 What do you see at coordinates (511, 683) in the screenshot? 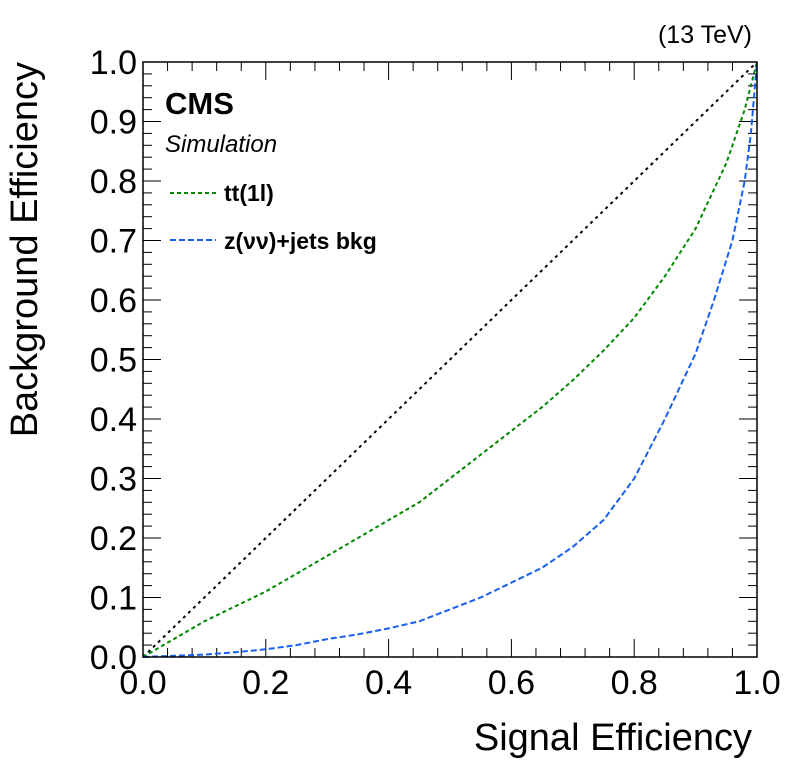
I see `x-tick-label: 0.6` at bounding box center [511, 683].